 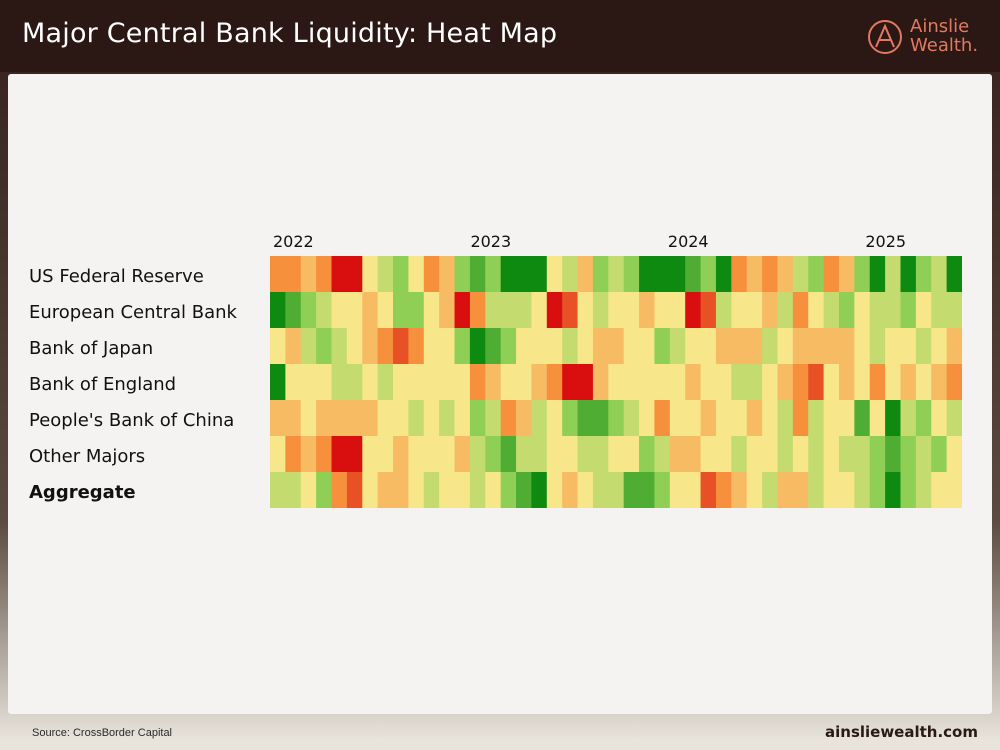 What do you see at coordinates (491, 241) in the screenshot?
I see `x-tick-label: 2023` at bounding box center [491, 241].